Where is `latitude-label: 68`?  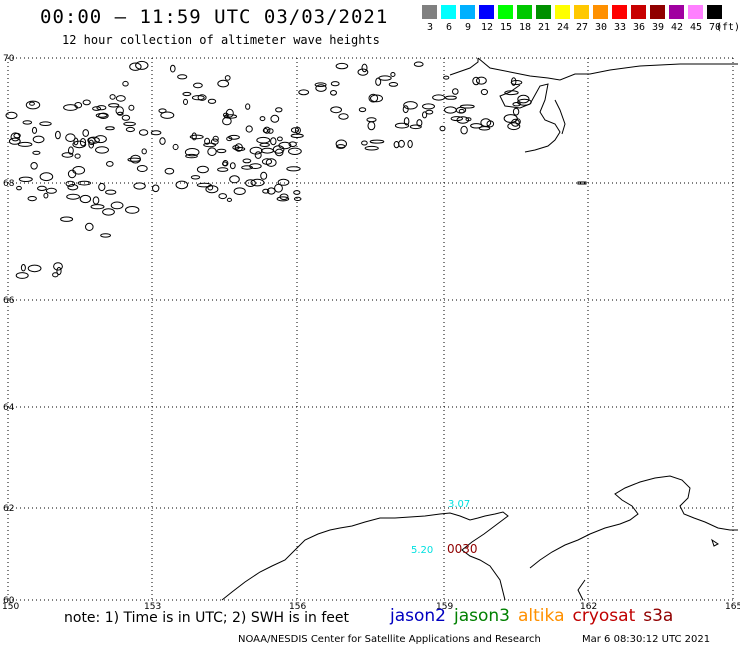
latitude-label: 68 is located at coordinates (9, 184).